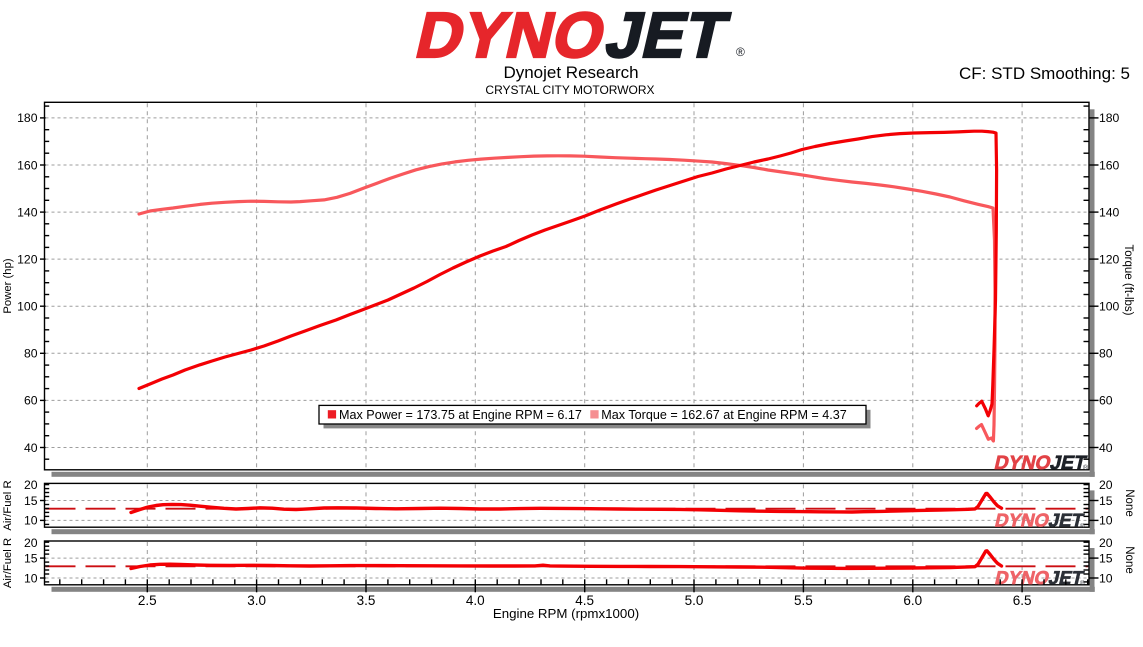  What do you see at coordinates (1128, 280) in the screenshot?
I see `svg-text: Torque (ft-lbs)` at bounding box center [1128, 280].